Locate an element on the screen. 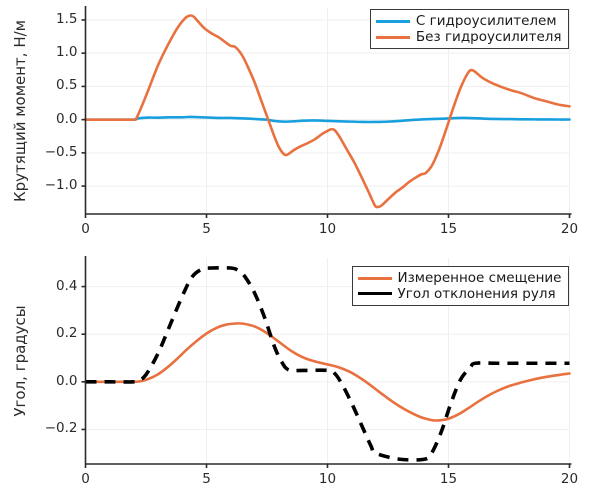 The height and width of the screenshot is (500, 600). y-tick-label: 0.5 is located at coordinates (67, 85).